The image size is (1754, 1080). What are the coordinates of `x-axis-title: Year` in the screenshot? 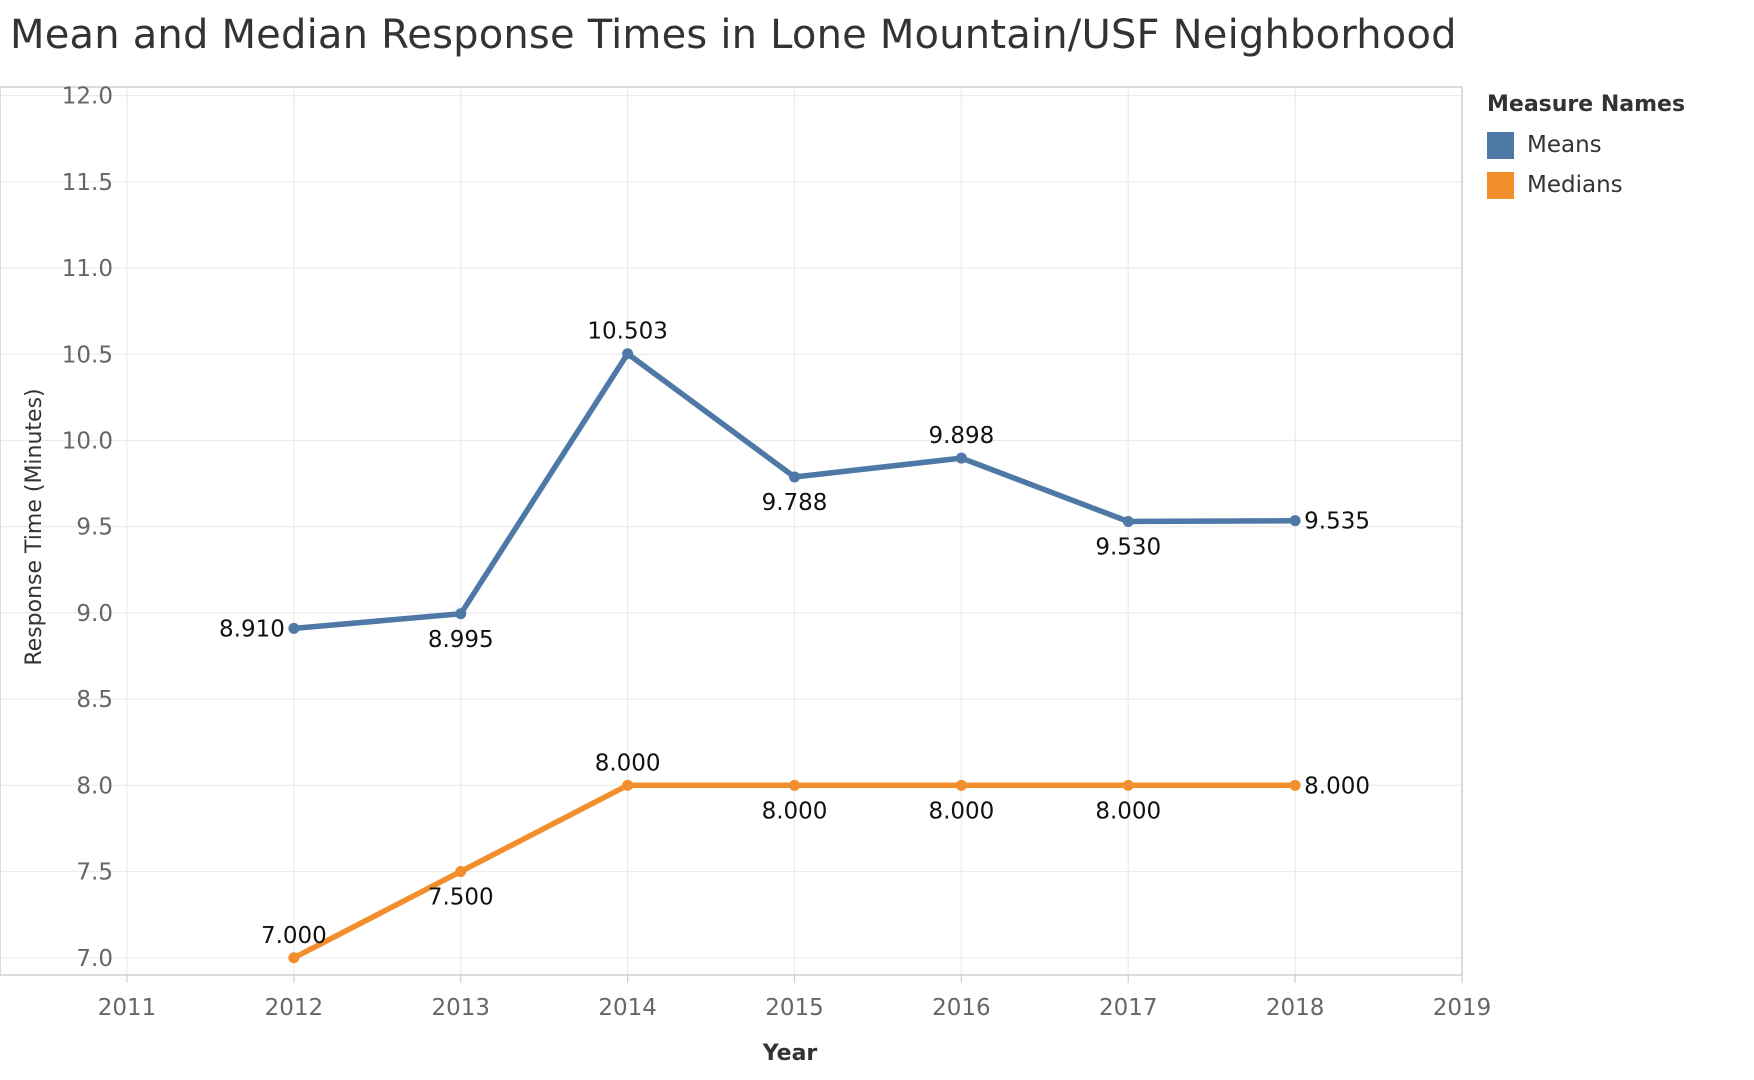 It's located at (790, 1053).